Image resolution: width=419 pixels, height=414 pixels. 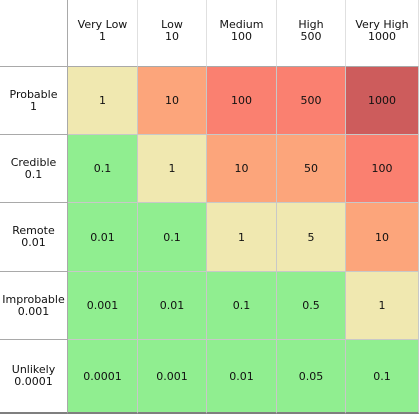 I want to click on col-header-value: 10, so click(x=172, y=36).